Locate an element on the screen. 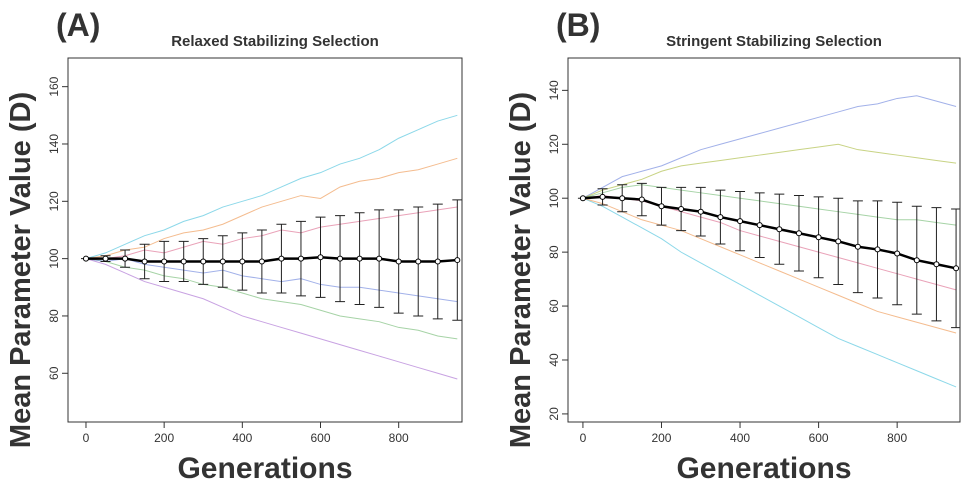 The width and height of the screenshot is (961, 483). panel-label: (B) is located at coordinates (578, 25).